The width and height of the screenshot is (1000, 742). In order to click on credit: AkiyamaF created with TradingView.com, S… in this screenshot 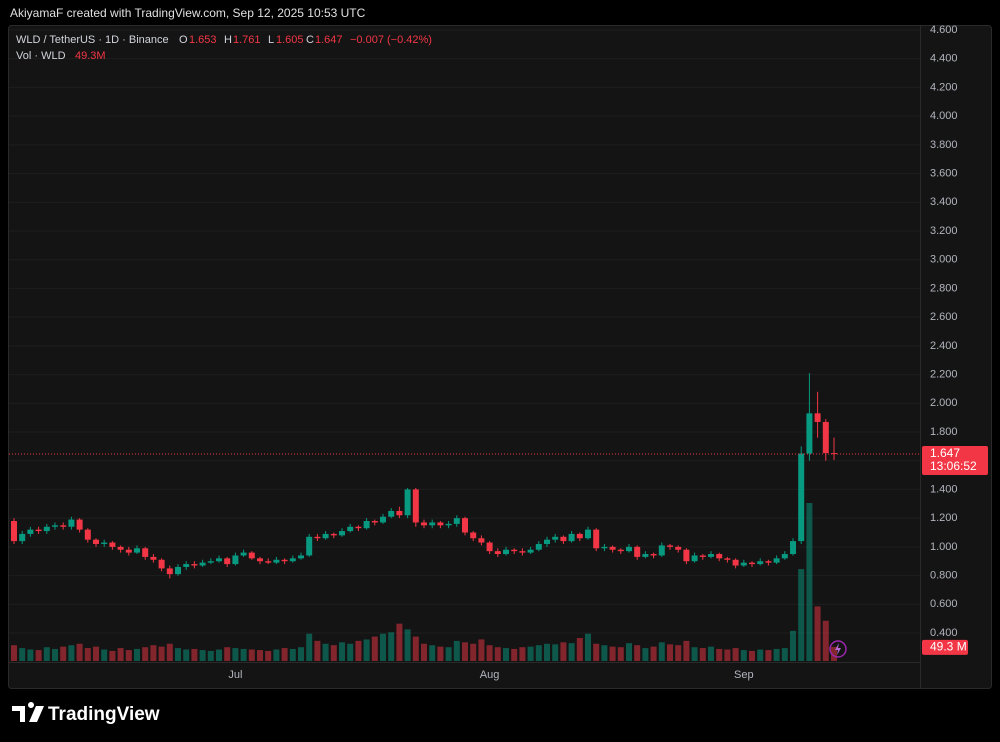, I will do `click(188, 13)`.